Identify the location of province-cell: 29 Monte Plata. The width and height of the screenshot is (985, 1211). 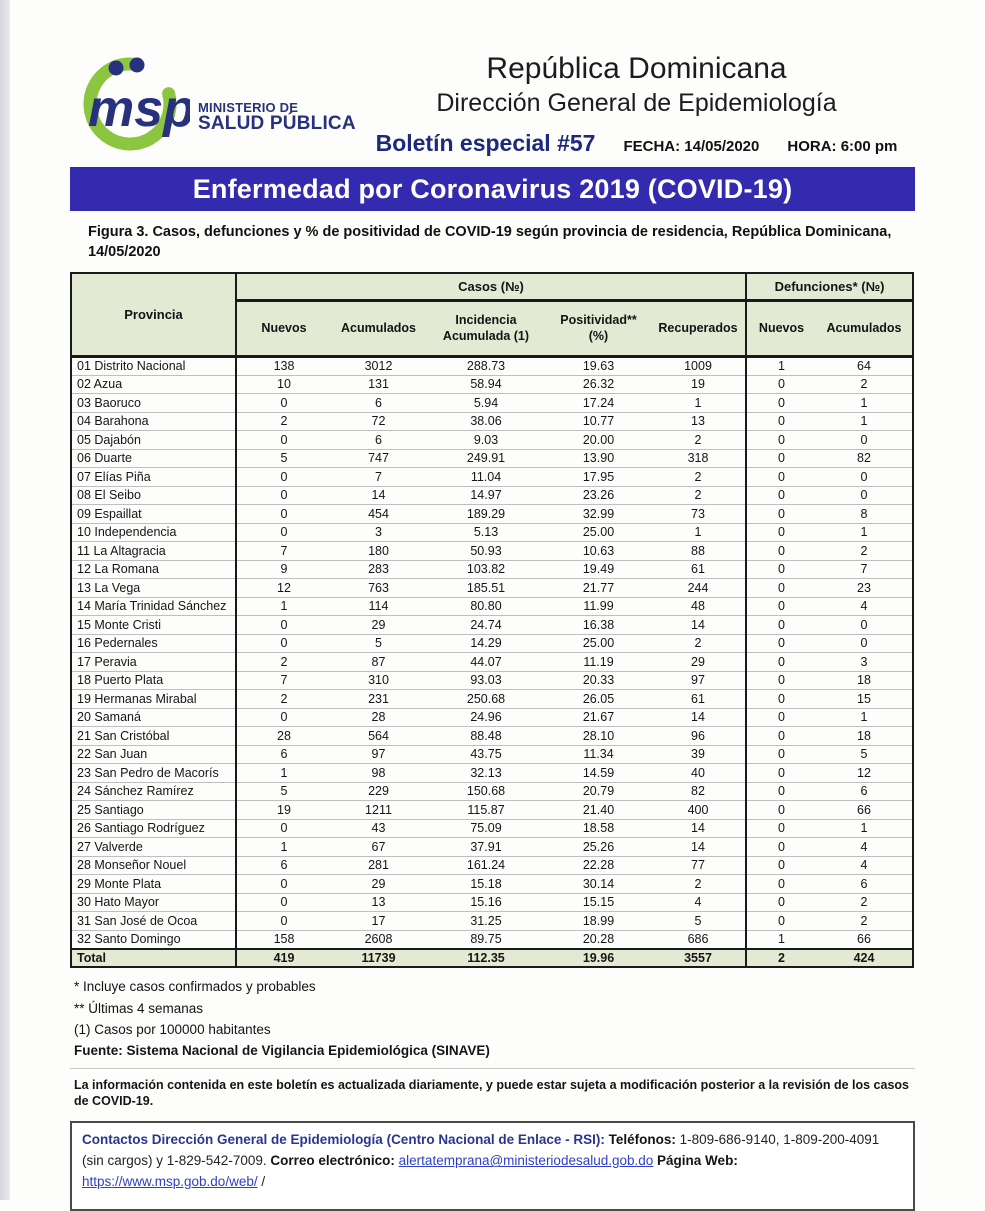
(154, 884).